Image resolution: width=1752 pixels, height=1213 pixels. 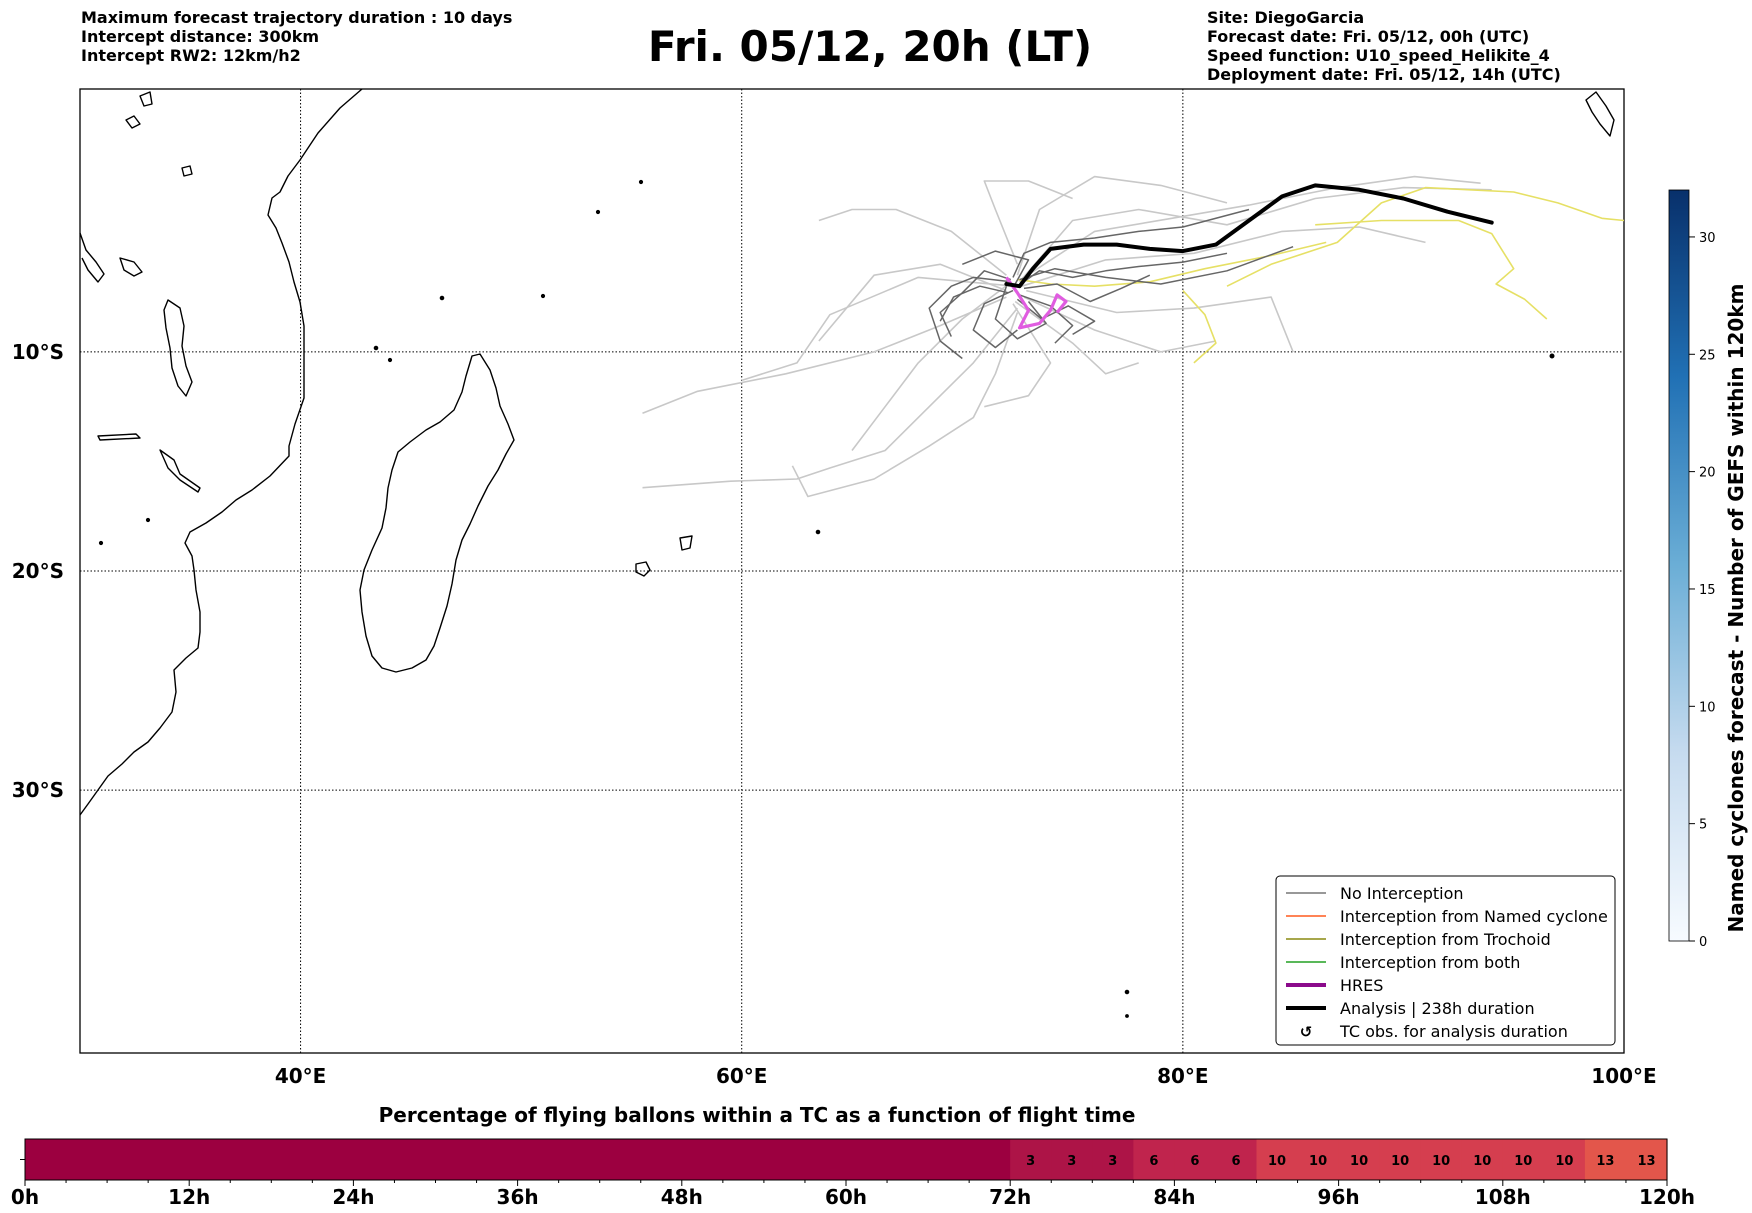 I want to click on colorbar-ticks: 0 5 10 15 20 25 30, so click(x=1702, y=590).